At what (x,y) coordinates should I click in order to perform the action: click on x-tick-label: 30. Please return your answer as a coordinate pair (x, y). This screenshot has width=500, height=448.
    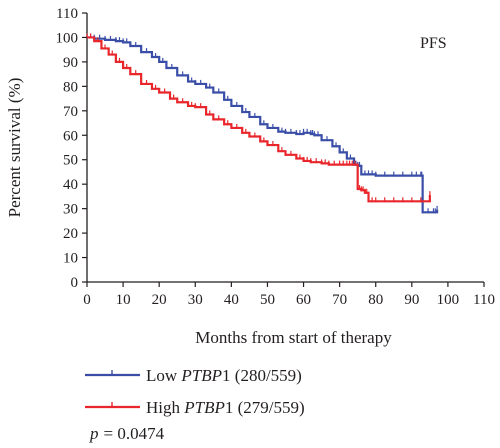
    Looking at the image, I should click on (195, 300).